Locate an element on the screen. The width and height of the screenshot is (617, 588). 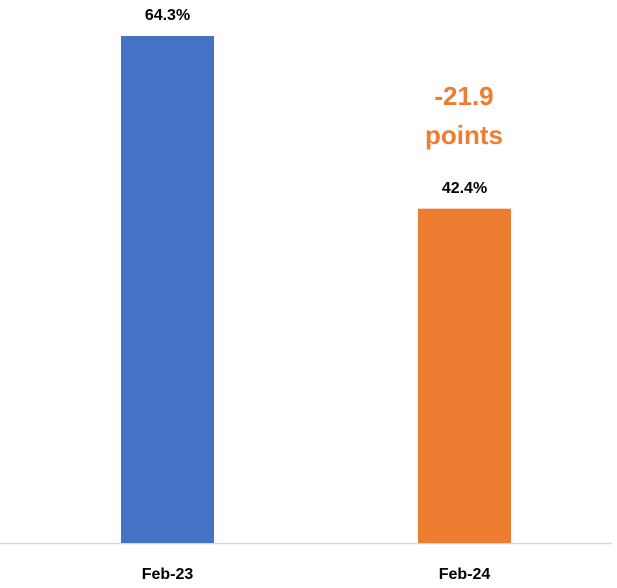
annotation: points is located at coordinates (464, 135).